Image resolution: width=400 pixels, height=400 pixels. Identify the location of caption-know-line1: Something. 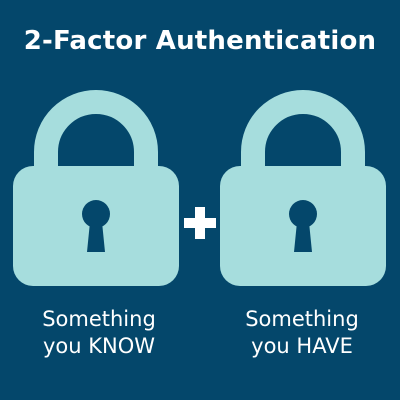
(99, 319).